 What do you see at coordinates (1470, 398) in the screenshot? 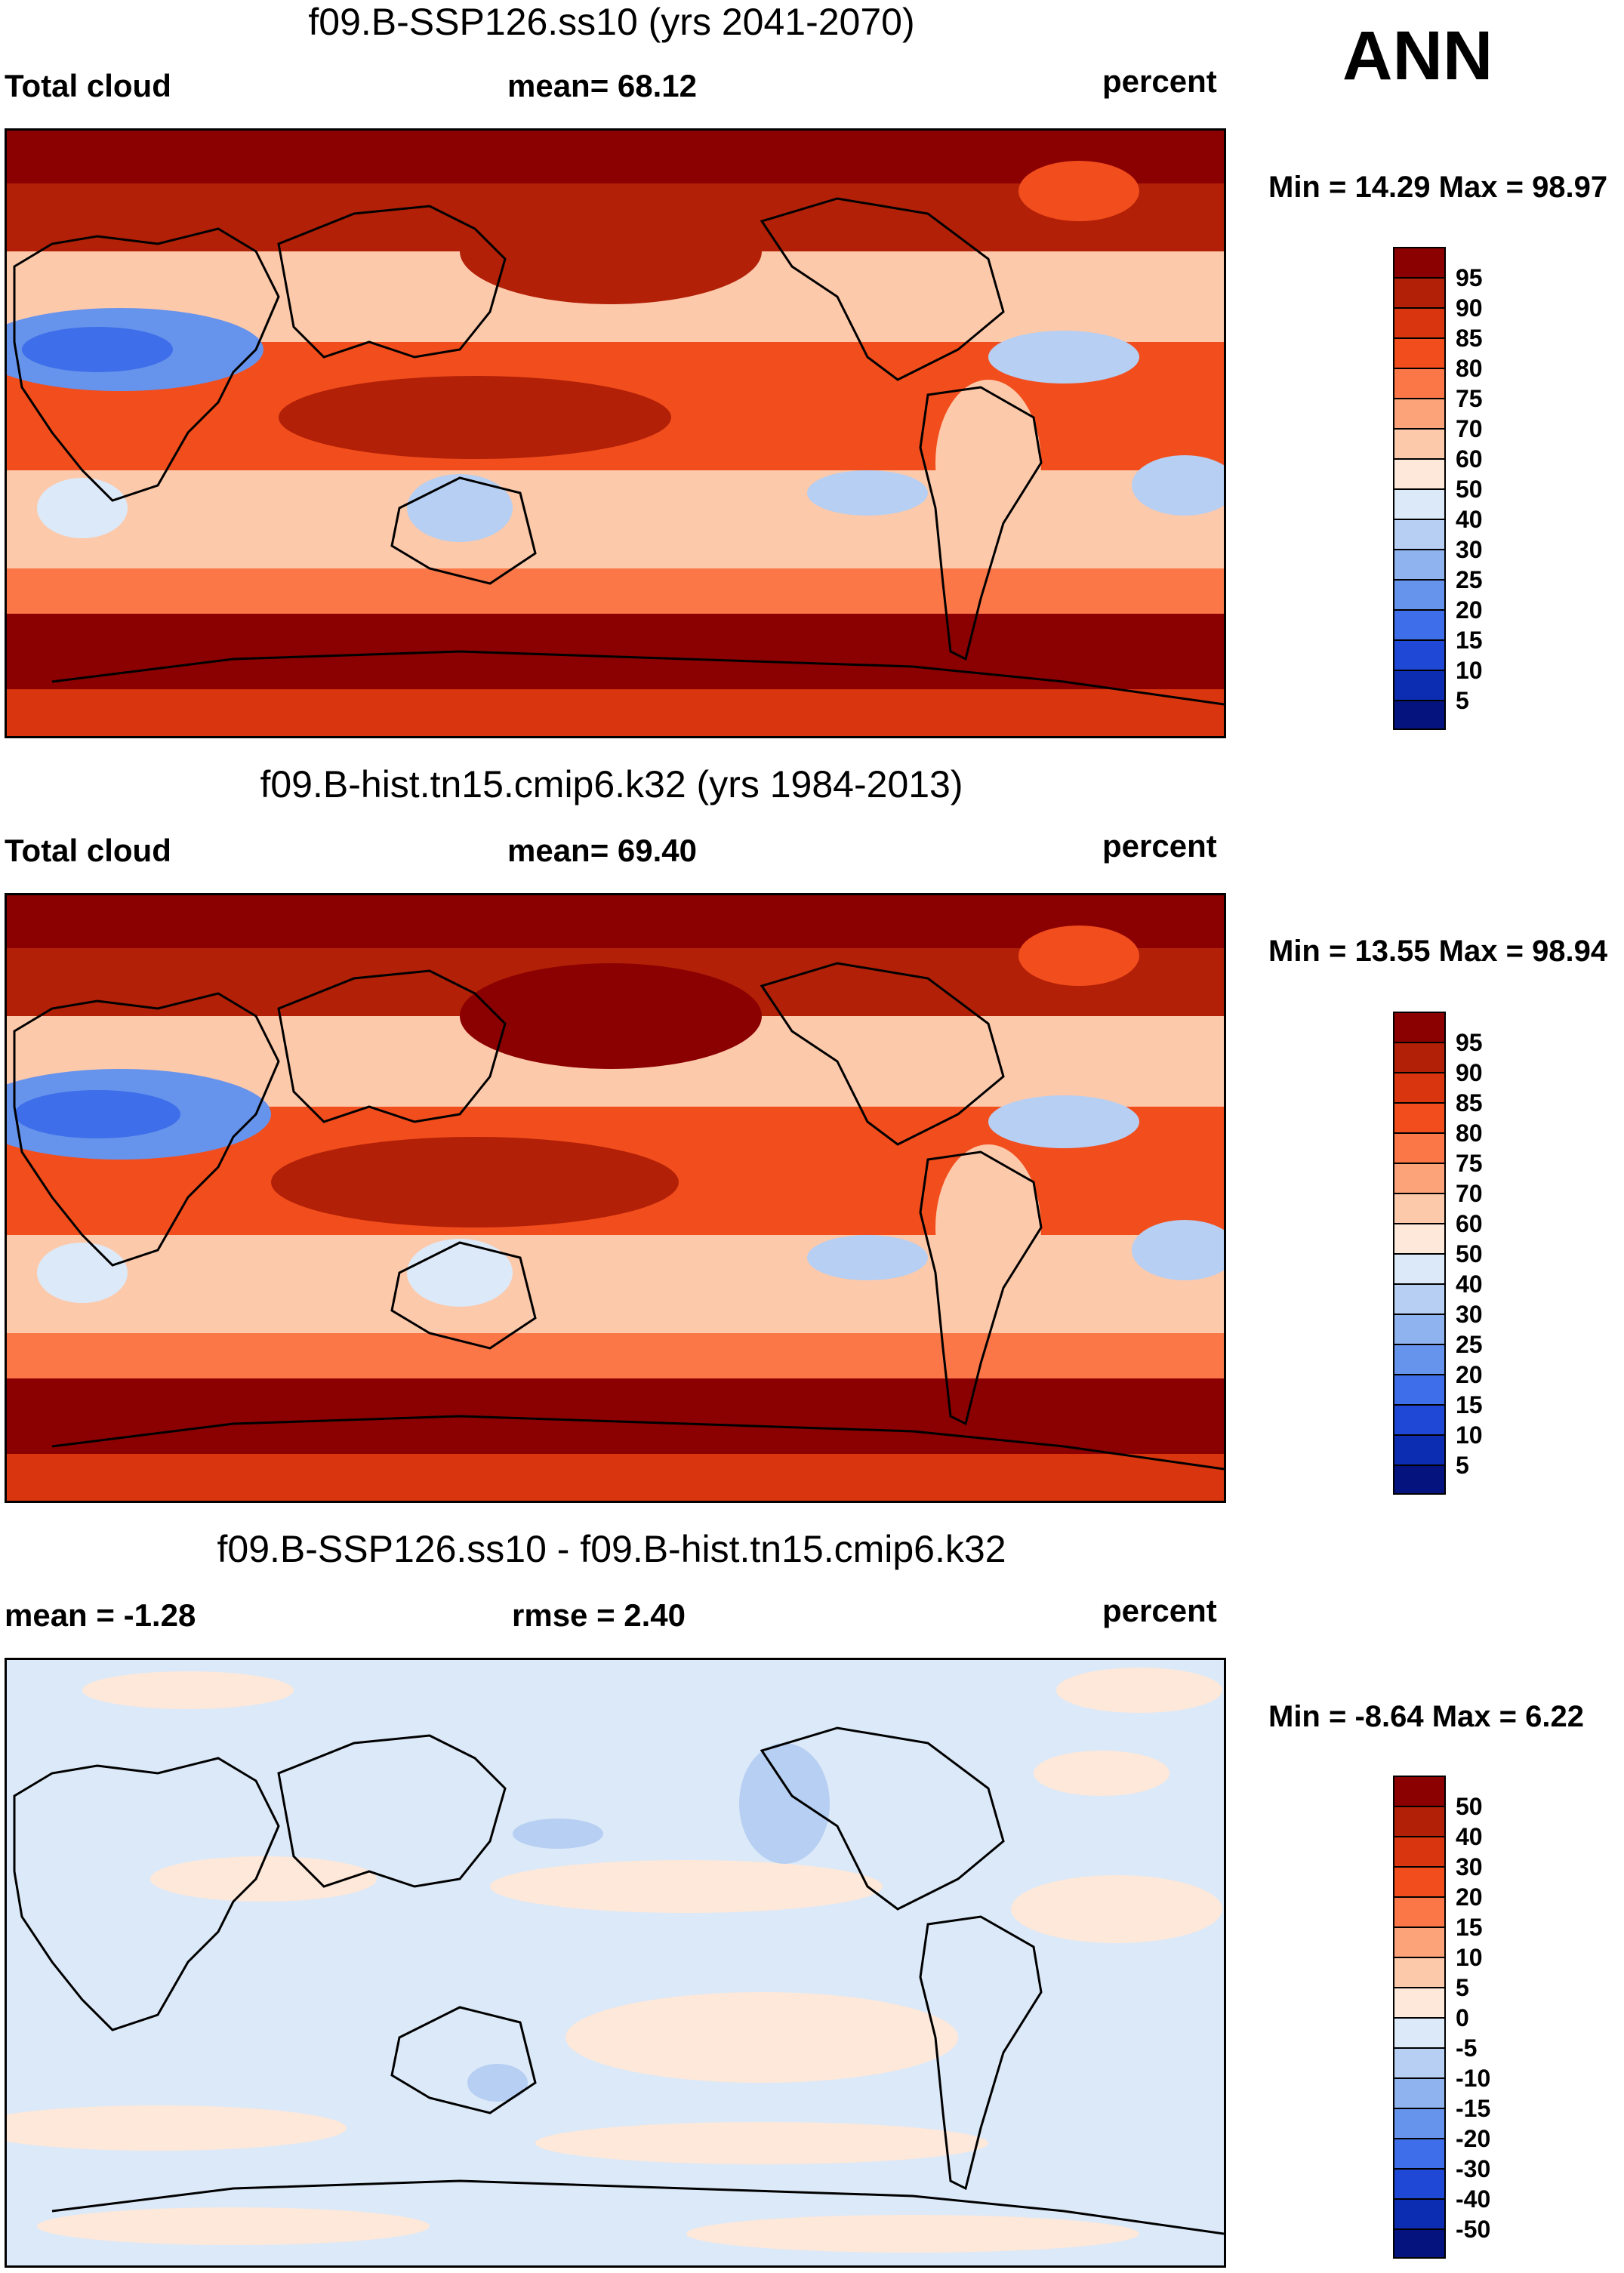
I see `panel1-colorbar-tick: 75` at bounding box center [1470, 398].